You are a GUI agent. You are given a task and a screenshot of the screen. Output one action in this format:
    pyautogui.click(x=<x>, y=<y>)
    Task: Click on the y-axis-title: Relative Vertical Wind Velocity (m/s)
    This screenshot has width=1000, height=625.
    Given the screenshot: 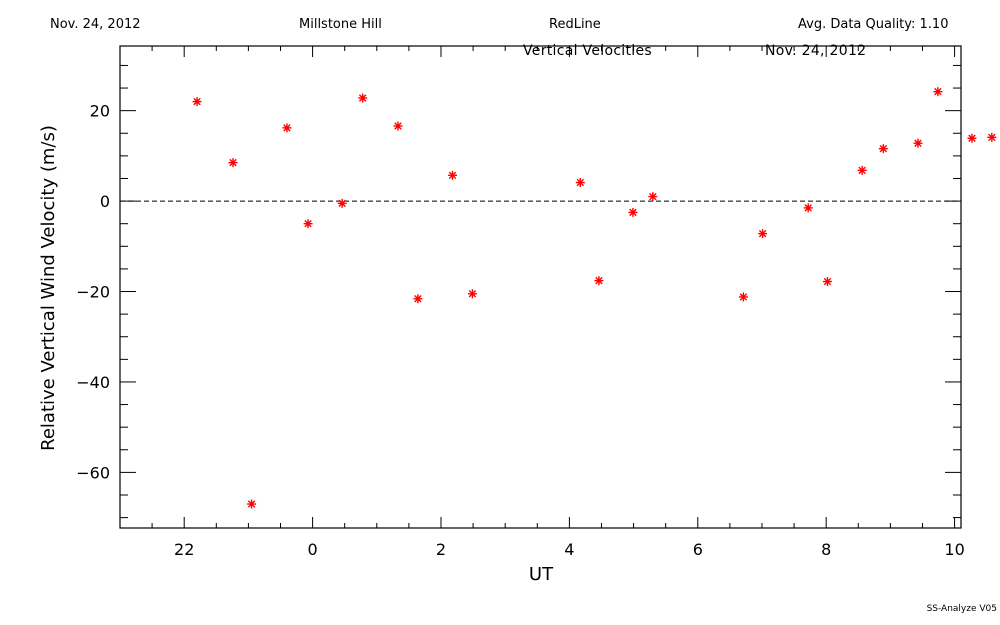 What is the action you would take?
    pyautogui.click(x=48, y=288)
    